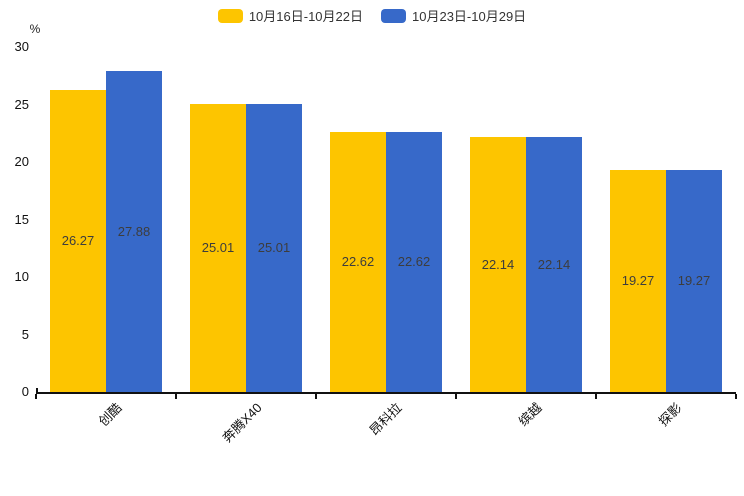  I want to click on x-category-label: 创酷, so click(110, 415).